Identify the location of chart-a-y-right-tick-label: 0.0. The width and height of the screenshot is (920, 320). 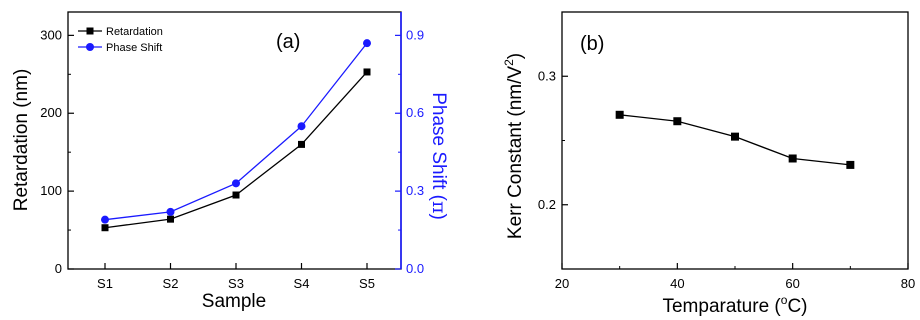
(415, 268).